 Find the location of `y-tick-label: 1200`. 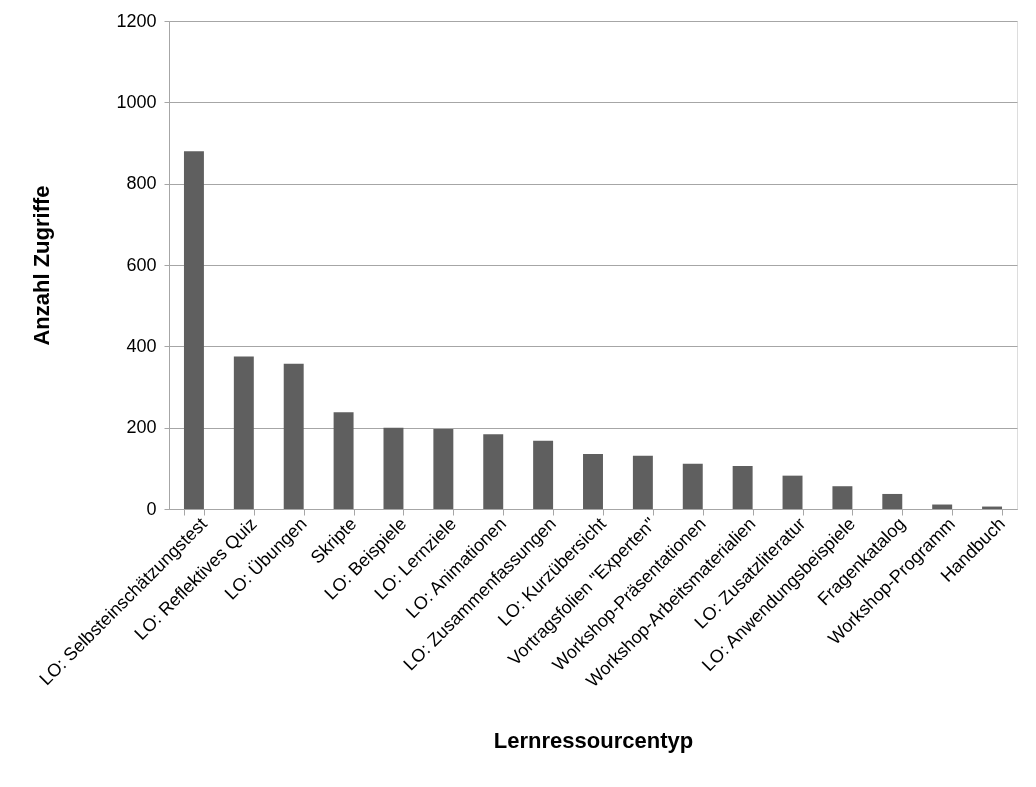

y-tick-label: 1200 is located at coordinates (136, 20).